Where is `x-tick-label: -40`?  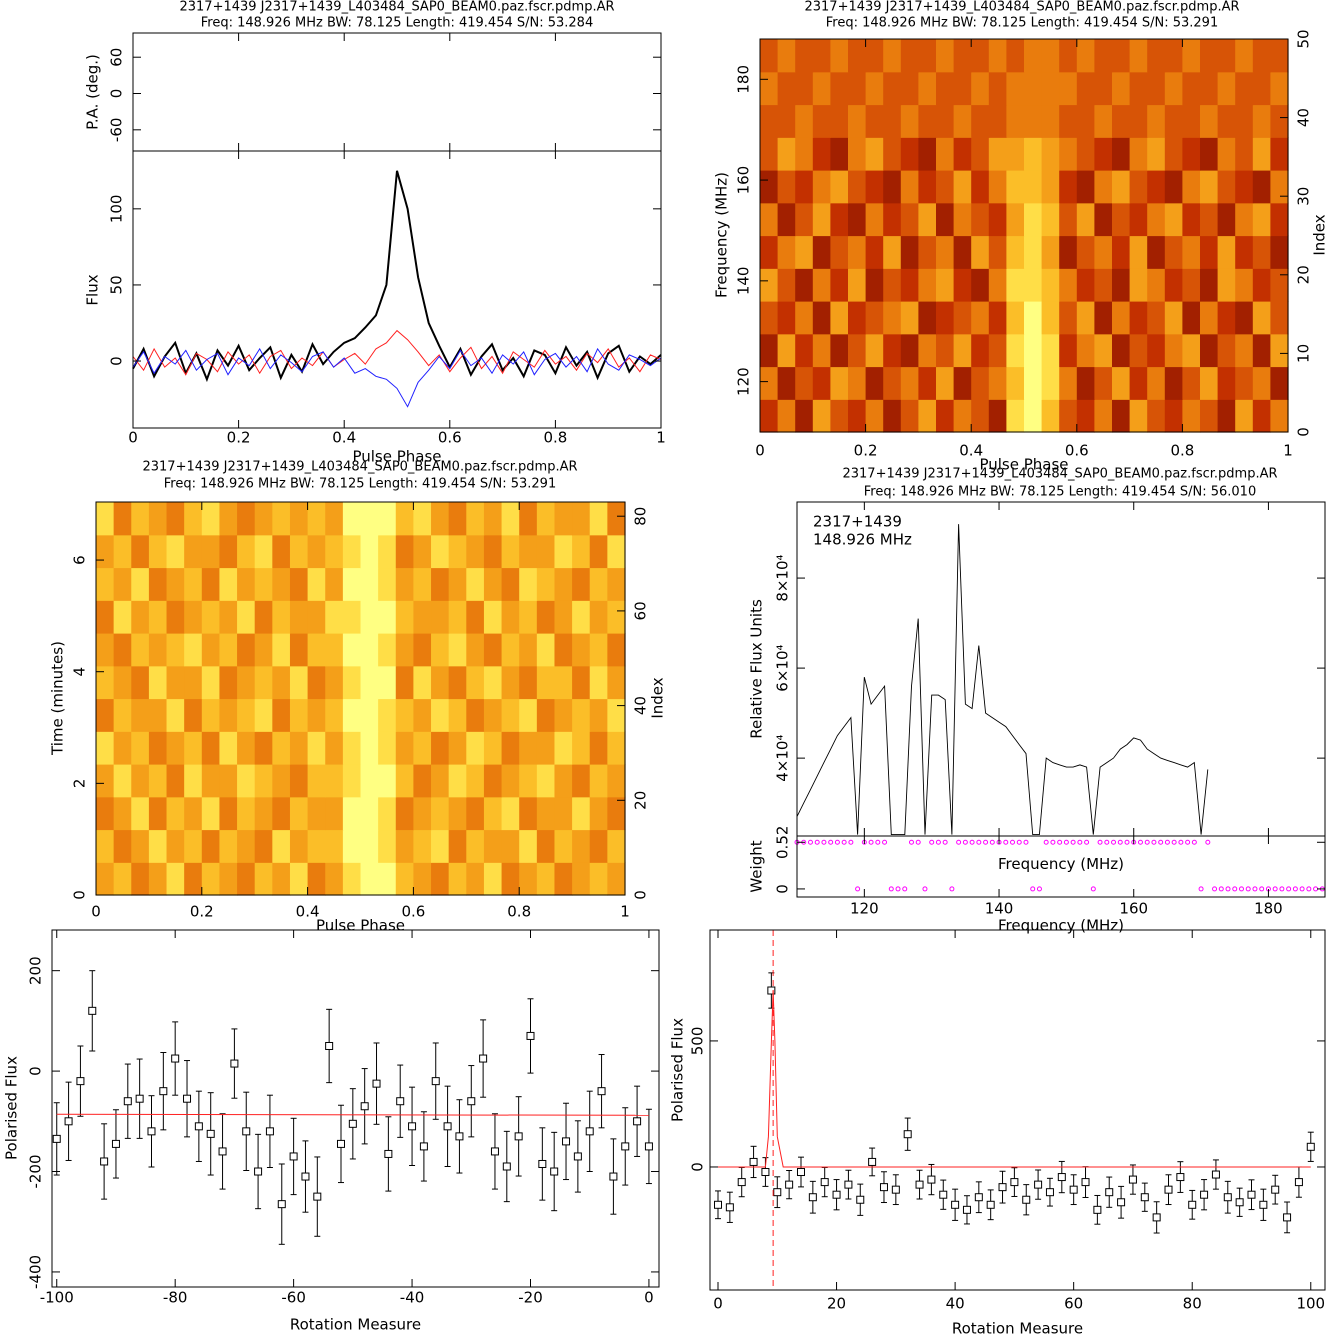 x-tick-label: -40 is located at coordinates (412, 1298).